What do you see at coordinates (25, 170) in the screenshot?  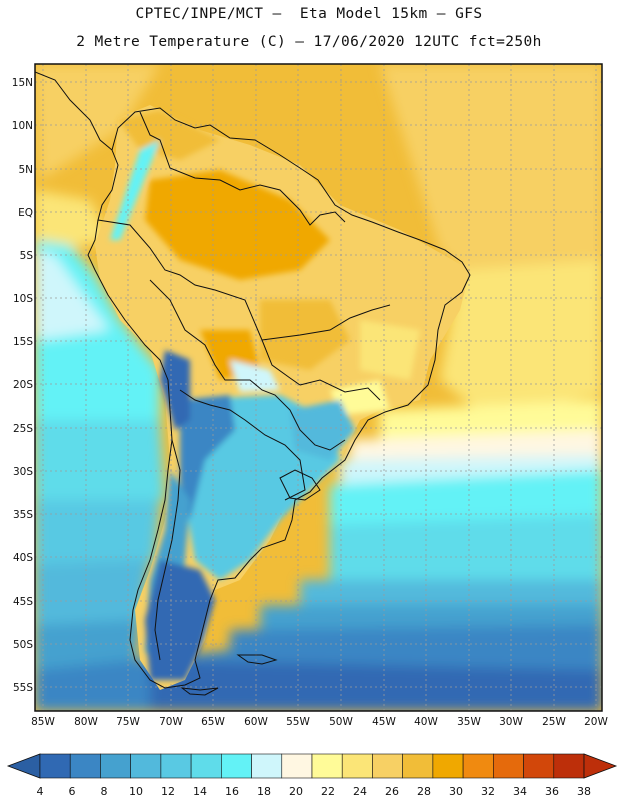 I see `lat-label: 5N` at bounding box center [25, 170].